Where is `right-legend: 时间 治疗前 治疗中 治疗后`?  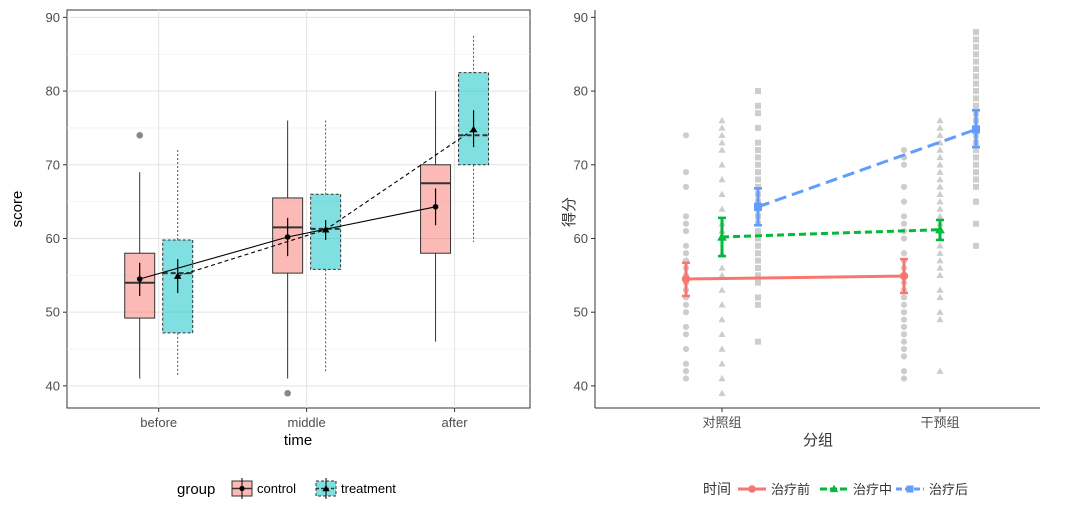 right-legend: 时间 治疗前 治疗中 治疗后 is located at coordinates (835, 490).